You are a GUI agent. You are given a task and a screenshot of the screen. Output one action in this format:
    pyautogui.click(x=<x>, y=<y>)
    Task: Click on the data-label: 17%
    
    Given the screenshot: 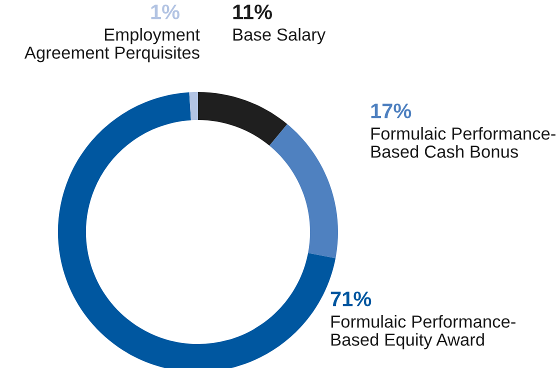 What is the action you would take?
    pyautogui.click(x=391, y=111)
    